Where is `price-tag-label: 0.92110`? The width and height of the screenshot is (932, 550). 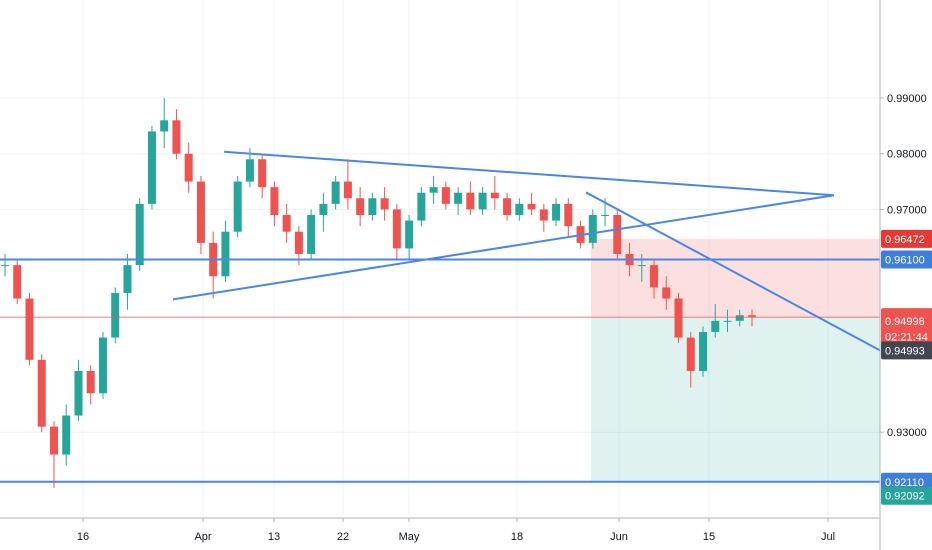
price-tag-label: 0.92110 is located at coordinates (904, 483).